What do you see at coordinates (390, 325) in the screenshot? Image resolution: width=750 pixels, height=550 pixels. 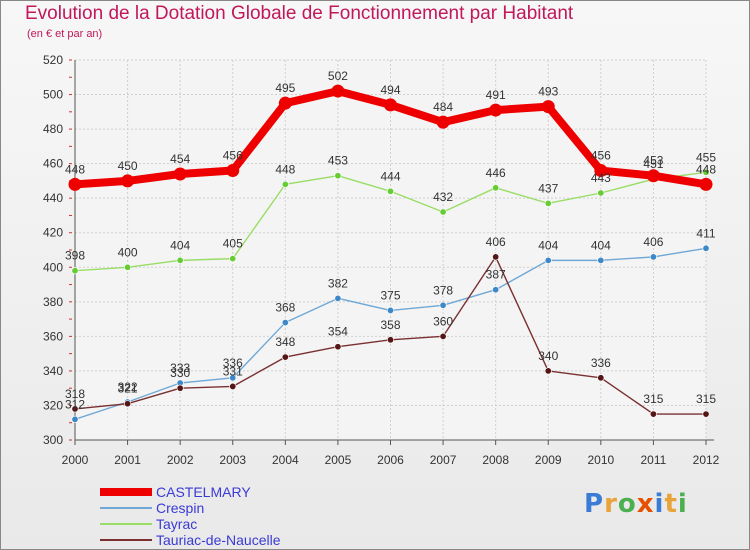 I see `data-label-tauriac-de-naucelle: 358` at bounding box center [390, 325].